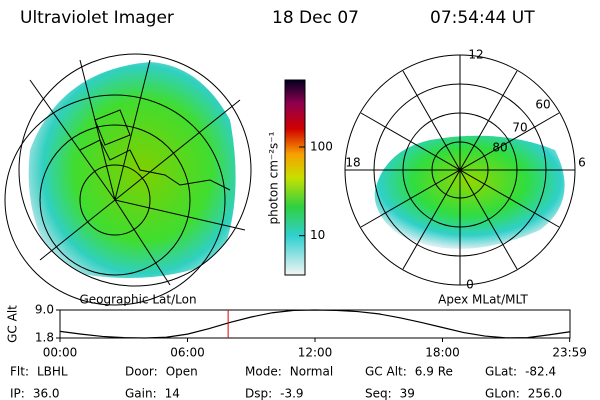 Image resolution: width=600 pixels, height=400 pixels. I want to click on mlt-label: 6, so click(582, 163).